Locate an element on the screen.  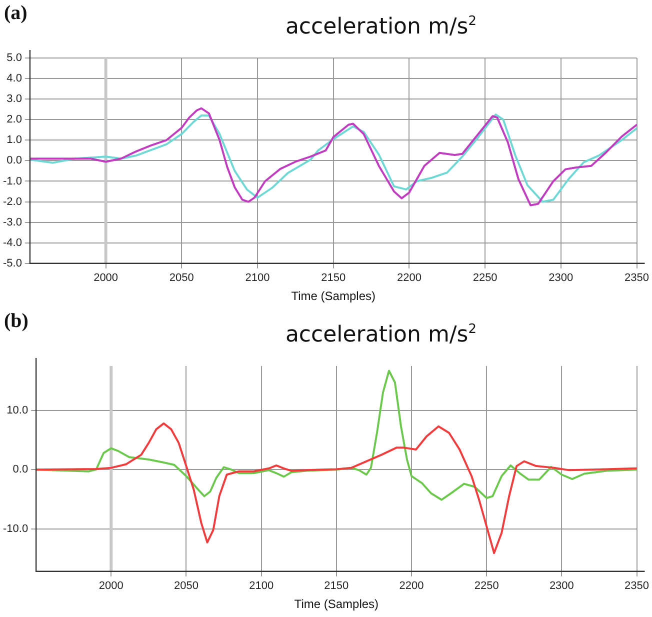
y-tick-label: -3.0 is located at coordinates (12, 222).